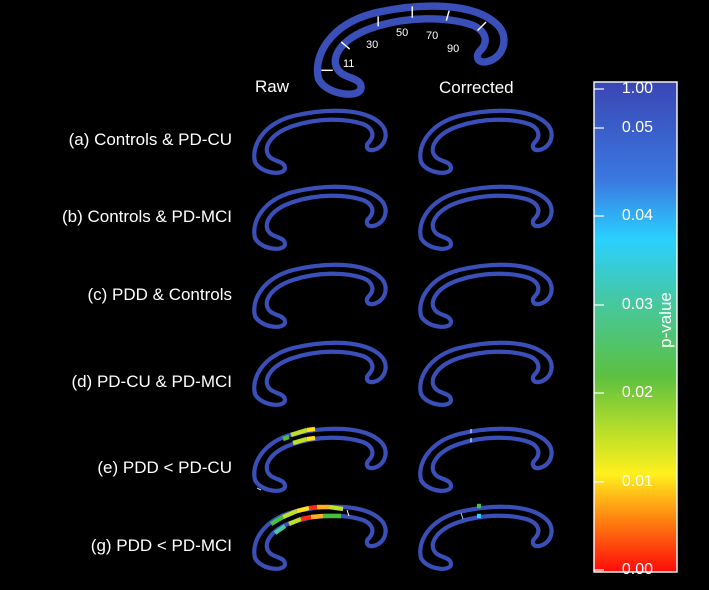  Describe the element at coordinates (320, 217) in the screenshot. I see `raw-callosum-b` at that location.